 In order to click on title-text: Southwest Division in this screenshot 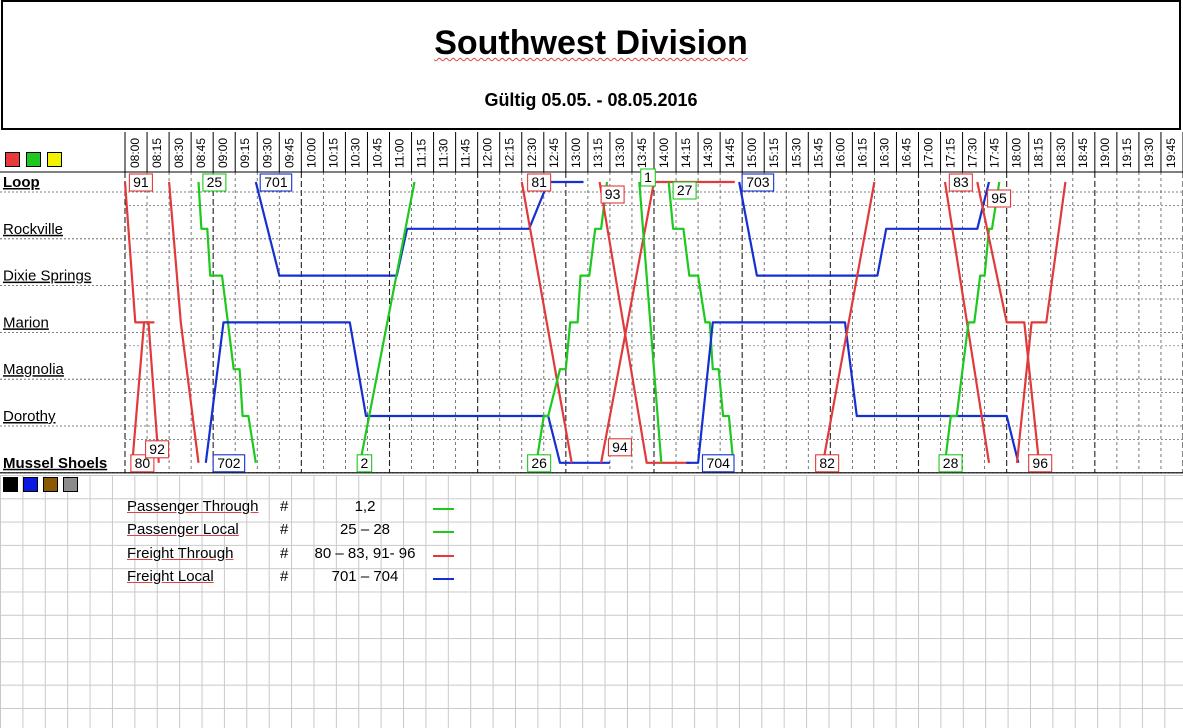, I will do `click(591, 43)`.